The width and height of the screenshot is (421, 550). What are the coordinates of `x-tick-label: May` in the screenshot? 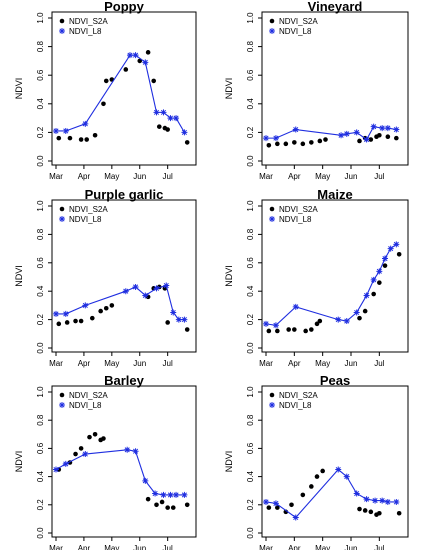 It's located at (111, 547).